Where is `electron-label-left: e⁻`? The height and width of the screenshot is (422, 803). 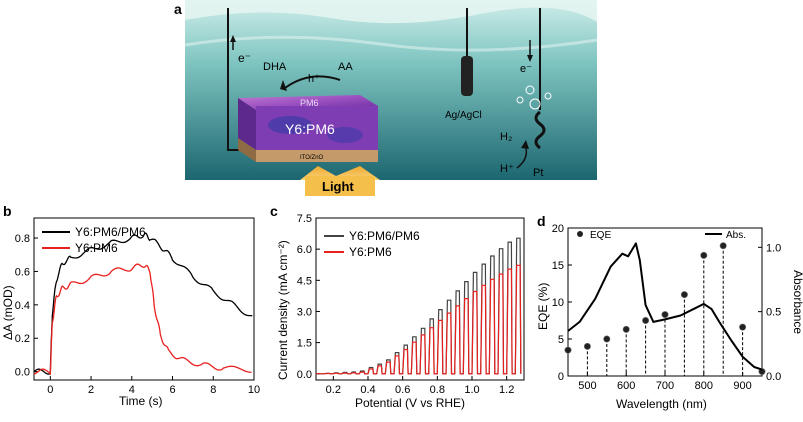
electron-label-left: e⁻ is located at coordinates (244, 58).